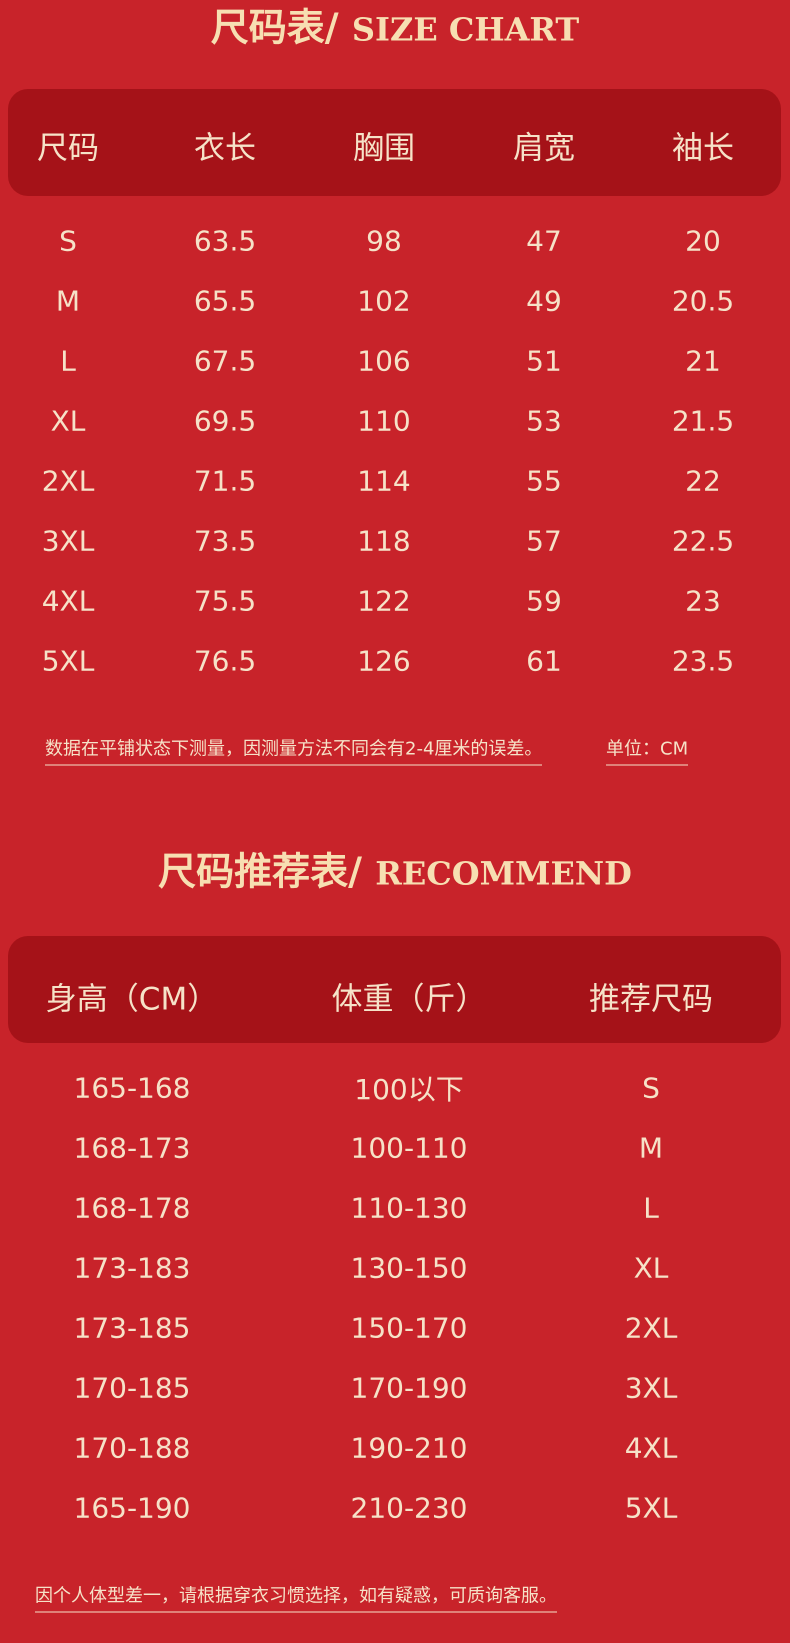 This screenshot has width=790, height=1643. I want to click on table-cell: 71.5, so click(225, 481).